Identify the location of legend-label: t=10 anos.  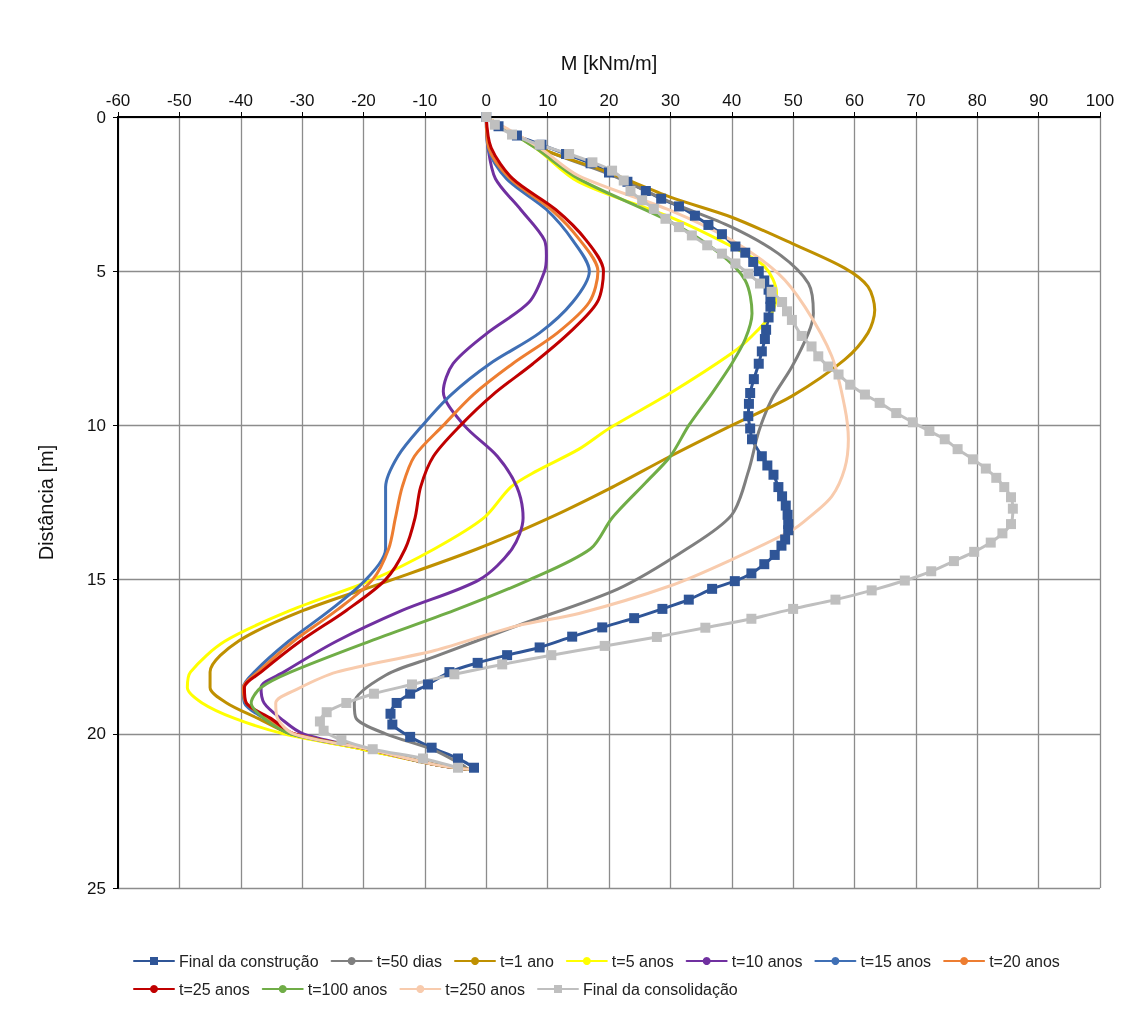
(767, 961).